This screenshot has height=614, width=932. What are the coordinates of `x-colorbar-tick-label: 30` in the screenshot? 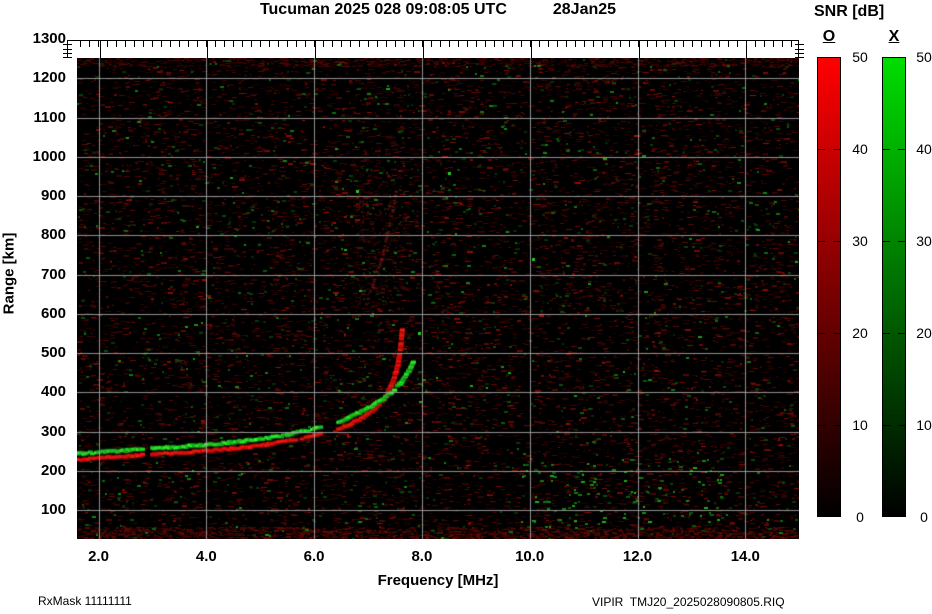 It's located at (924, 241).